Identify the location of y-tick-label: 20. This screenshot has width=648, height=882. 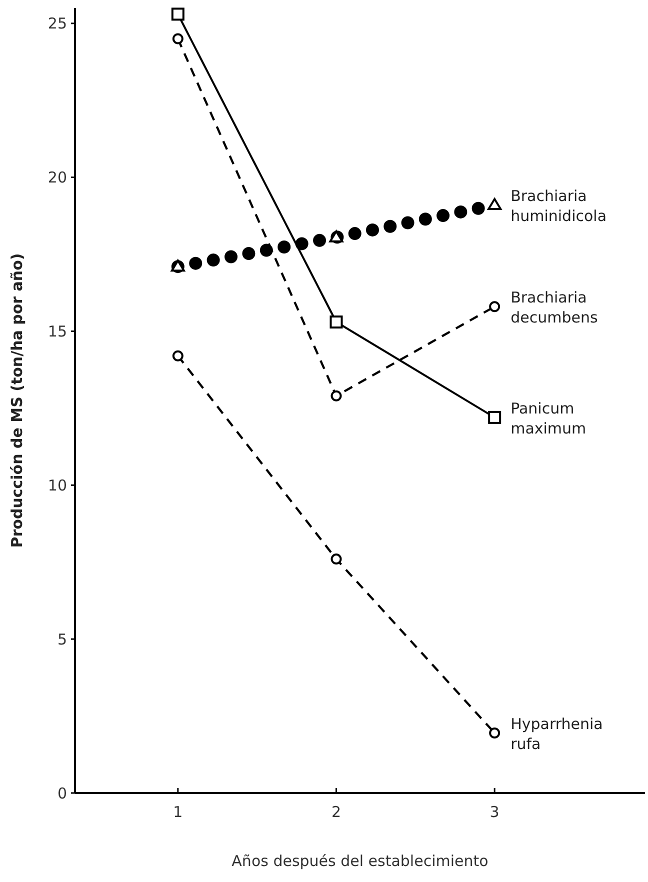
(57, 177).